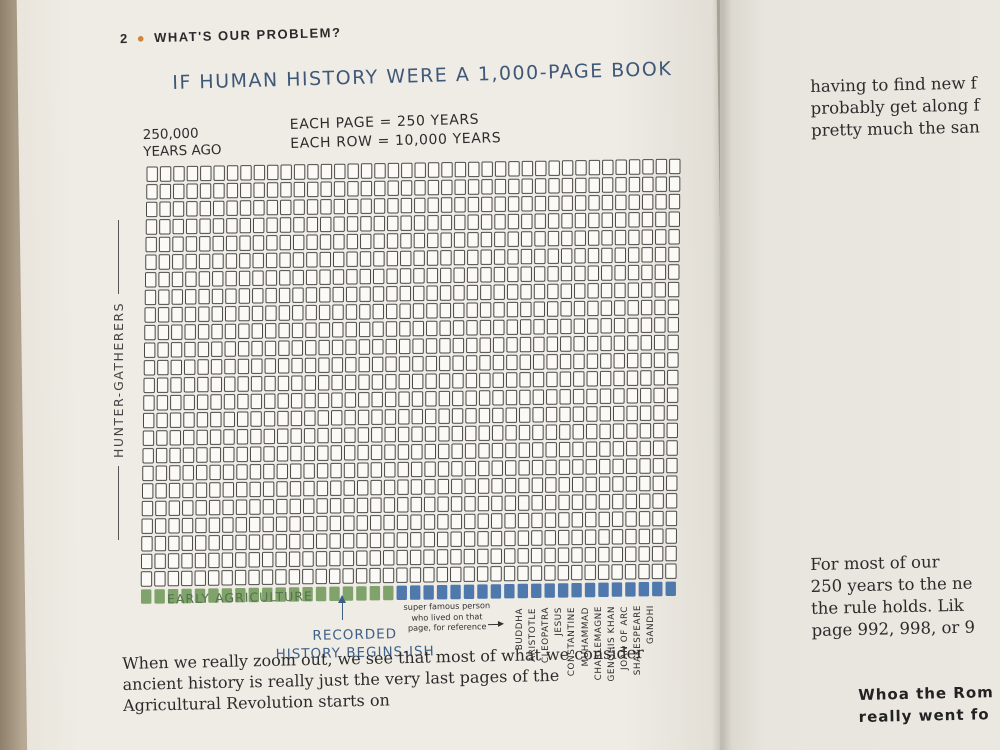 This screenshot has height=750, width=1000. Describe the element at coordinates (118, 502) in the screenshot. I see `side-line-left` at that location.